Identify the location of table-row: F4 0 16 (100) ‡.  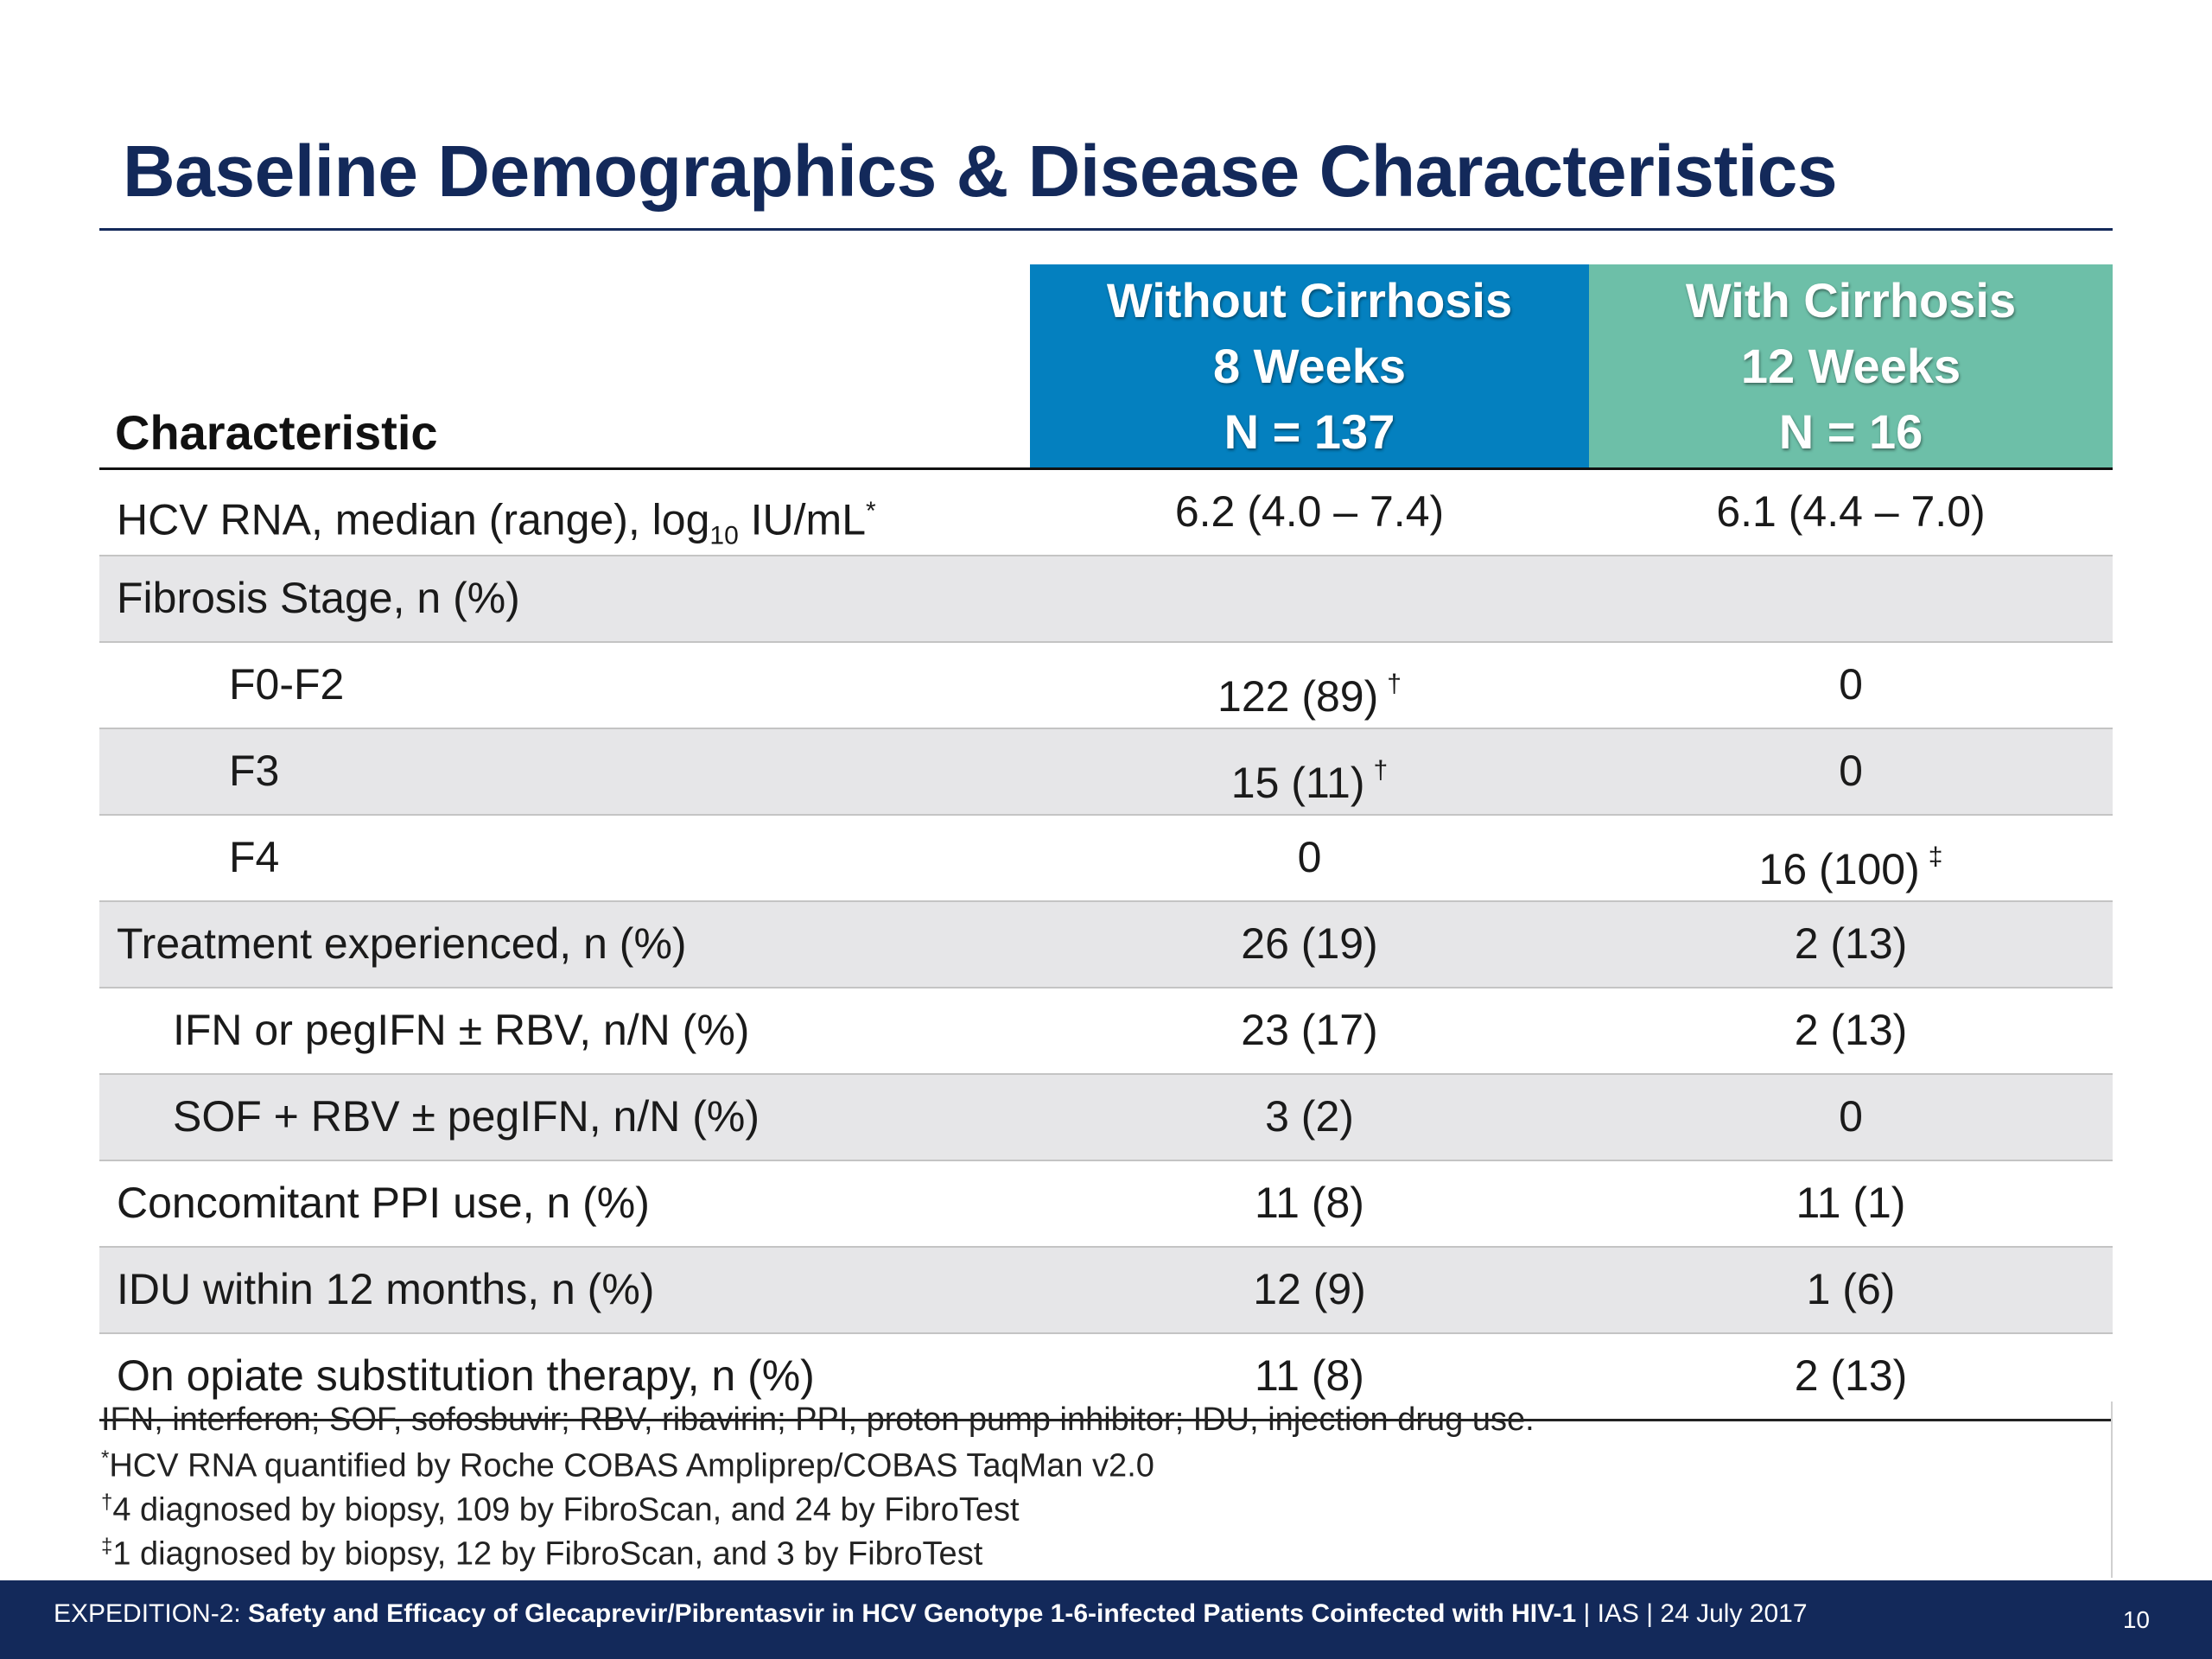
(1106, 859).